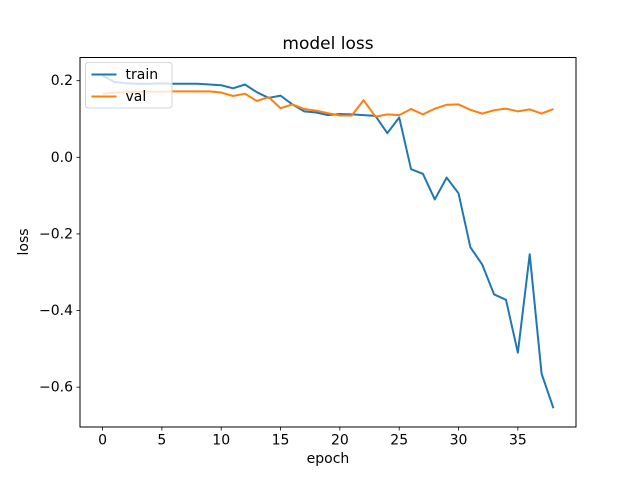 This screenshot has height=480, width=640. I want to click on x-tick-label: 25, so click(399, 441).